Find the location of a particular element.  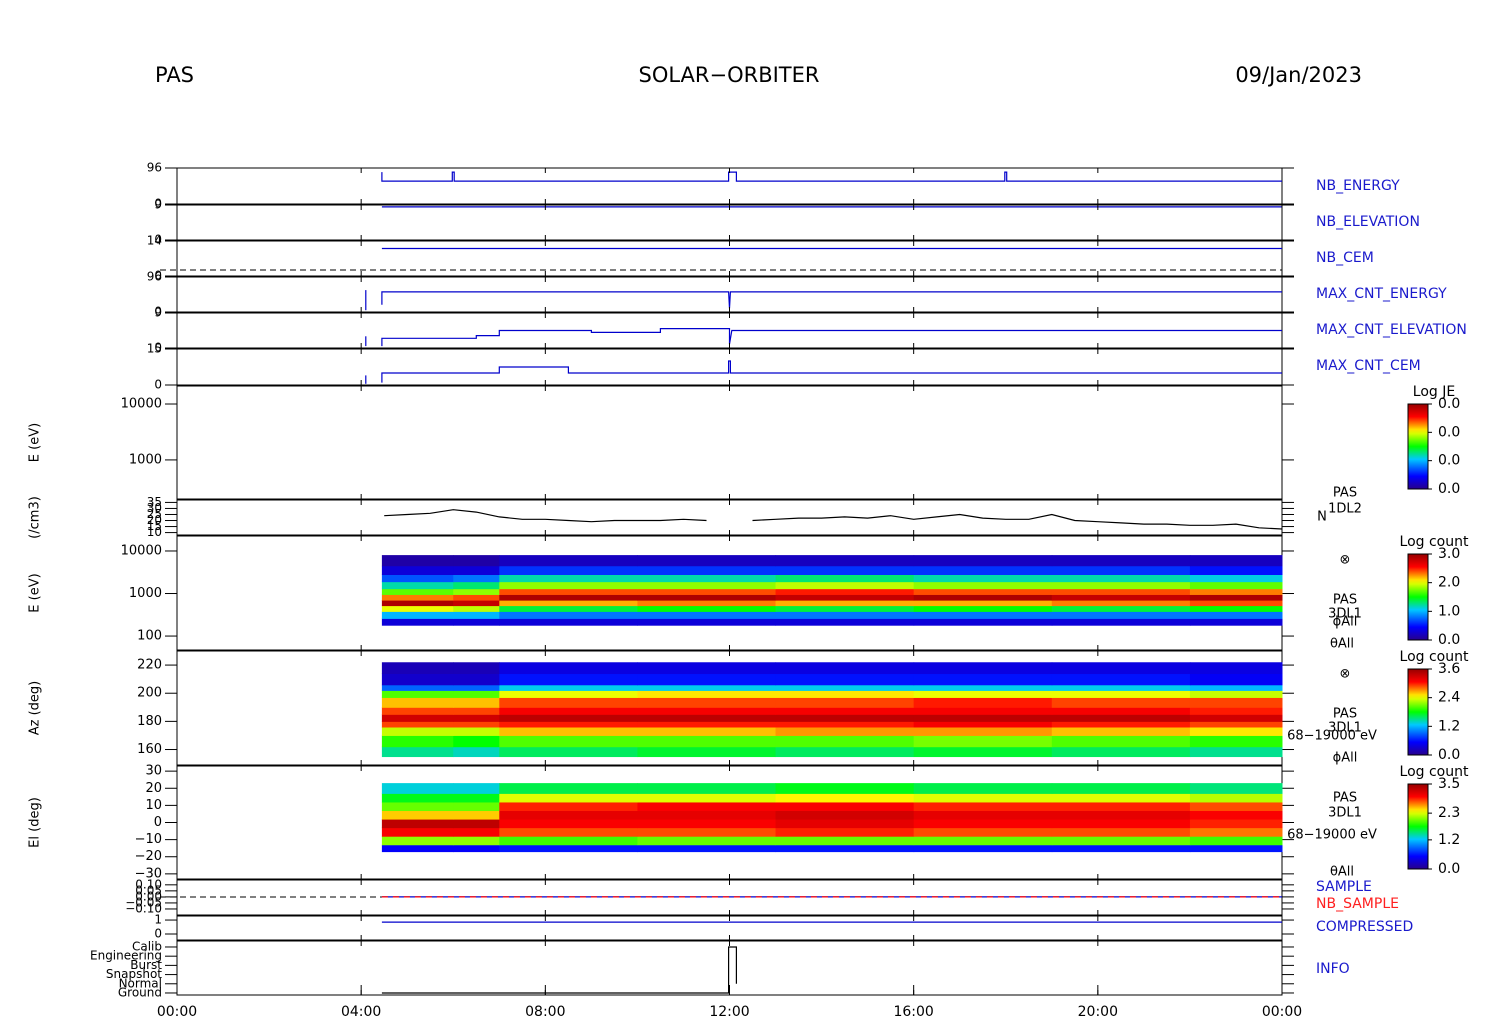

colorbar-tick-label: 3.6 is located at coordinates (1449, 669).